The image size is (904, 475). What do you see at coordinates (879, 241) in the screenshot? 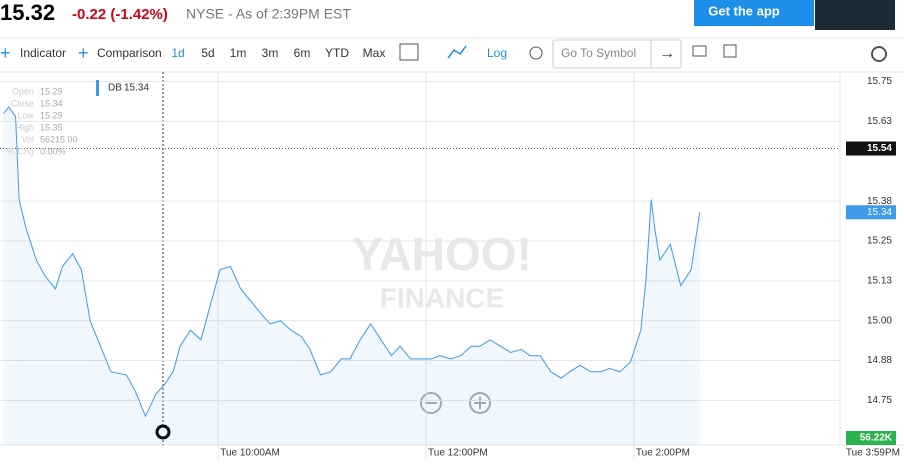
I see `y-tick-label: 15.25` at bounding box center [879, 241].